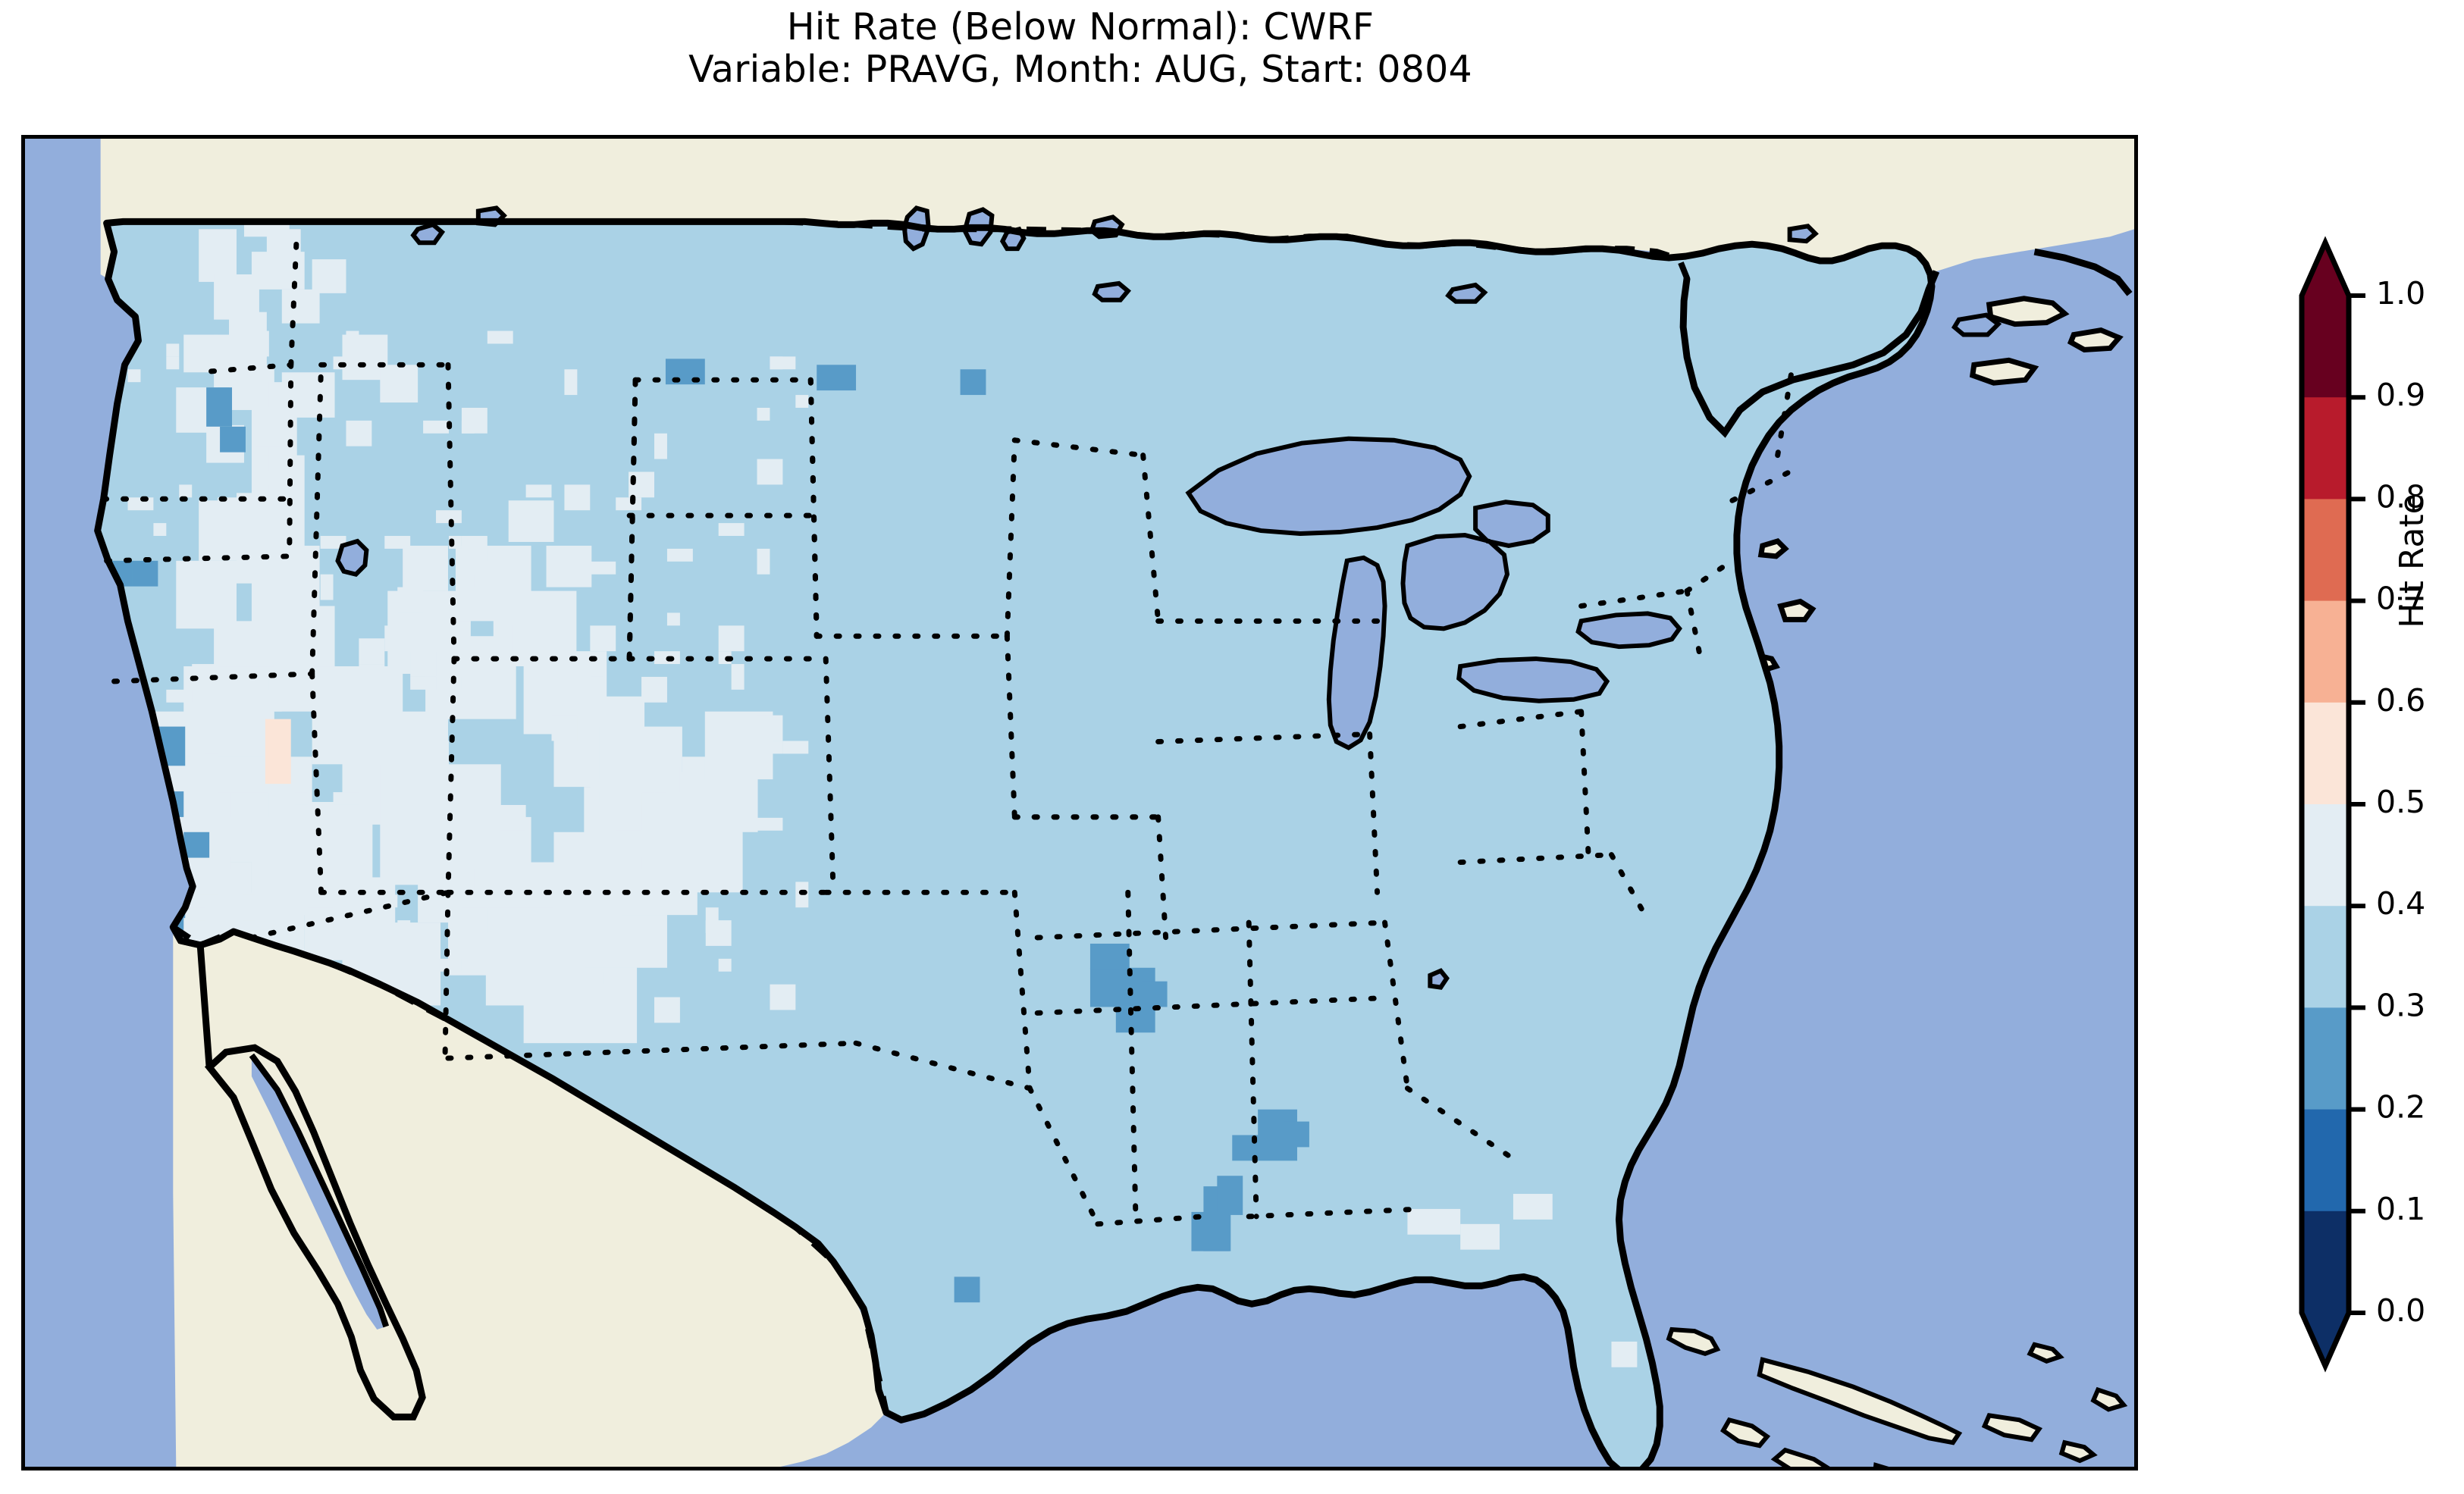 This screenshot has width=2464, height=1494. Describe the element at coordinates (301, 798) in the screenshot. I see `data-cell-pale-s4` at that location.